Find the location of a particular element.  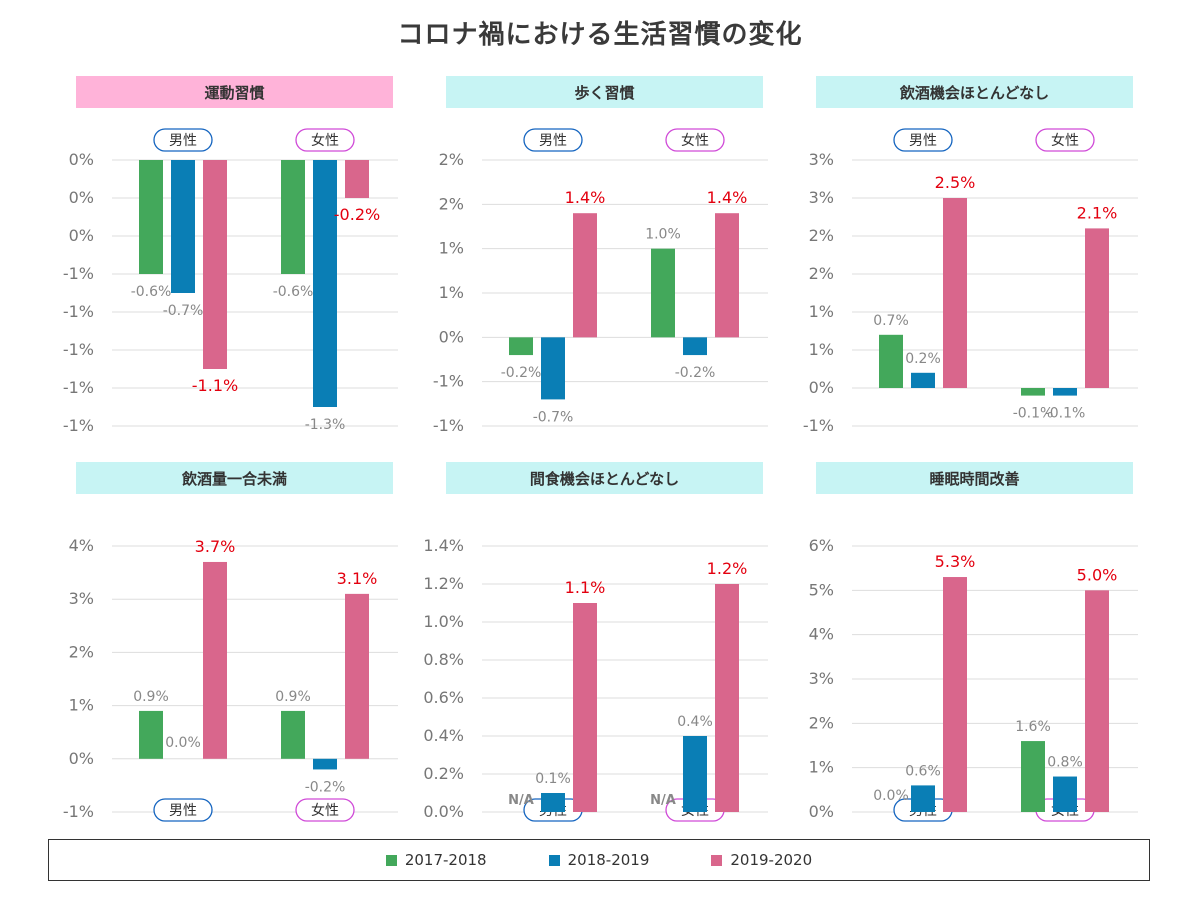

panel-title: 飲酒量一合未満 is located at coordinates (234, 479).